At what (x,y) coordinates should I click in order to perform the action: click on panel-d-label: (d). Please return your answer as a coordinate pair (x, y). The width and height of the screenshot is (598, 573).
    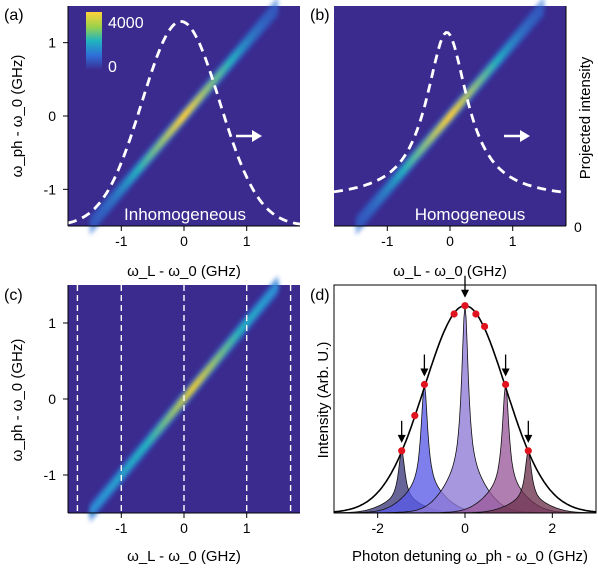
    Looking at the image, I should click on (320, 295).